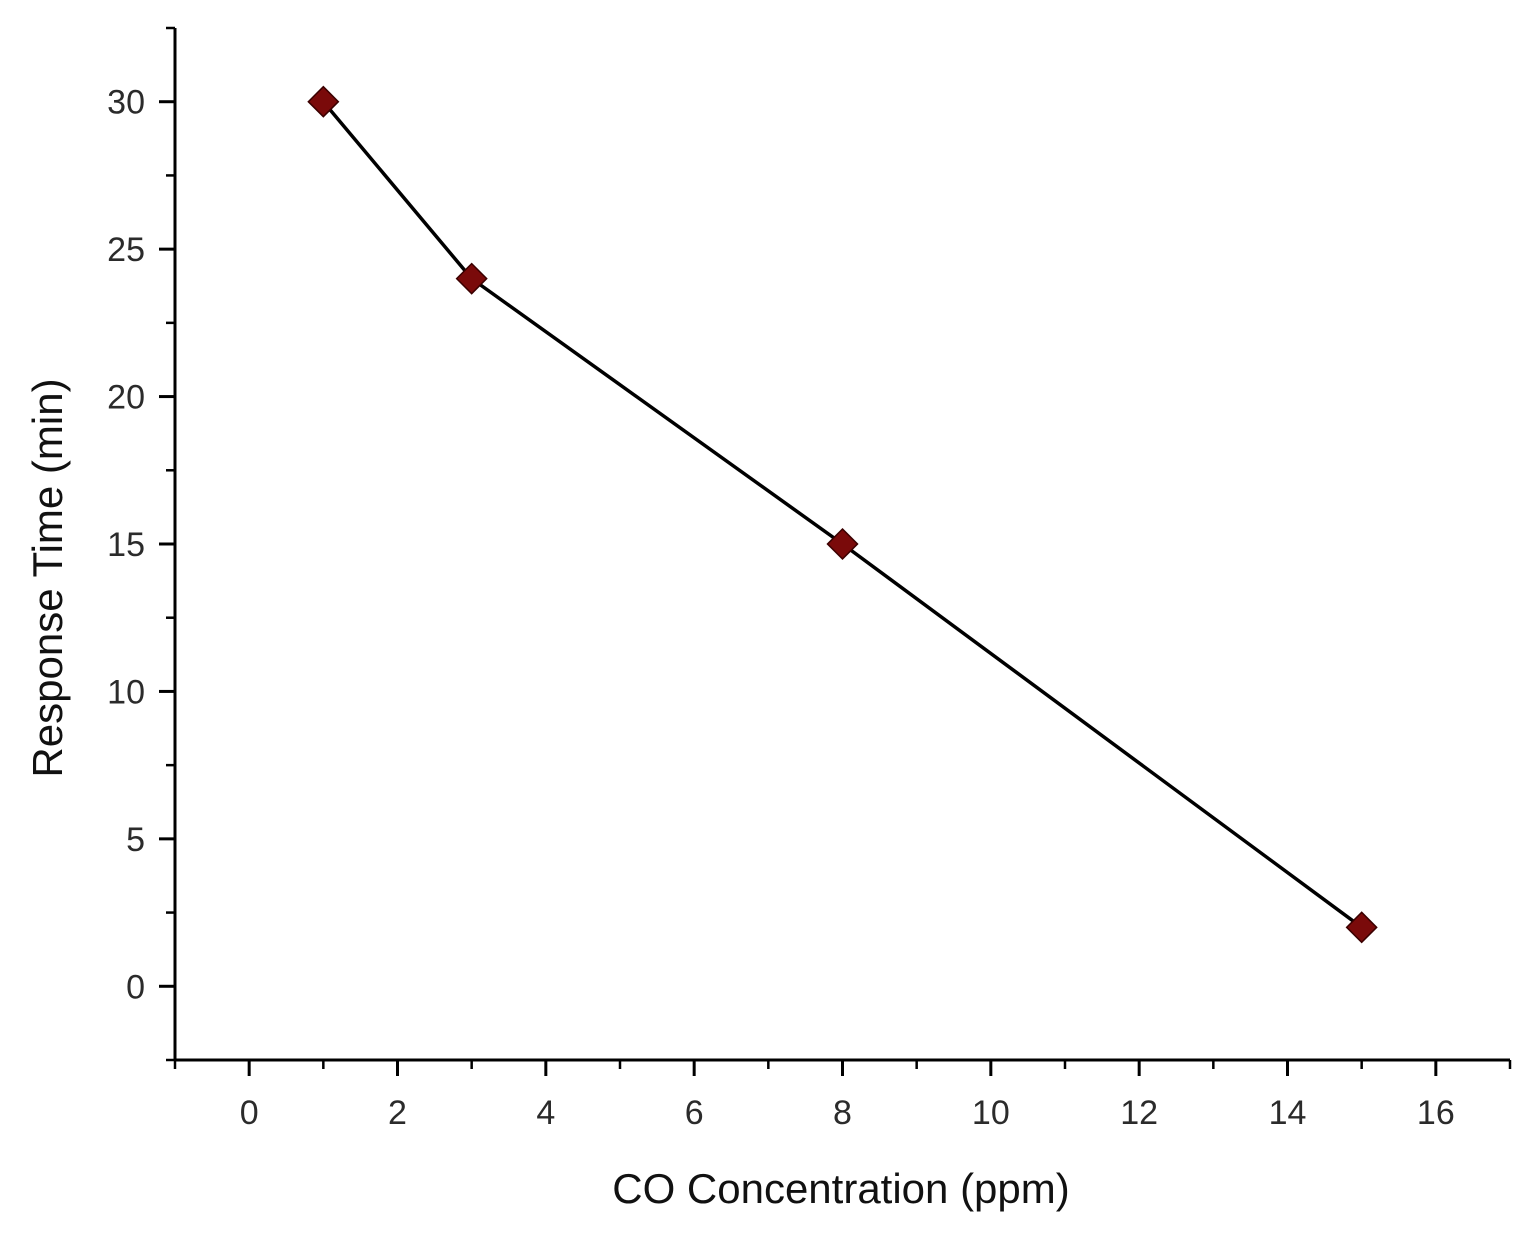 The image size is (1527, 1235). What do you see at coordinates (126, 103) in the screenshot?
I see `y-tick-label: 30` at bounding box center [126, 103].